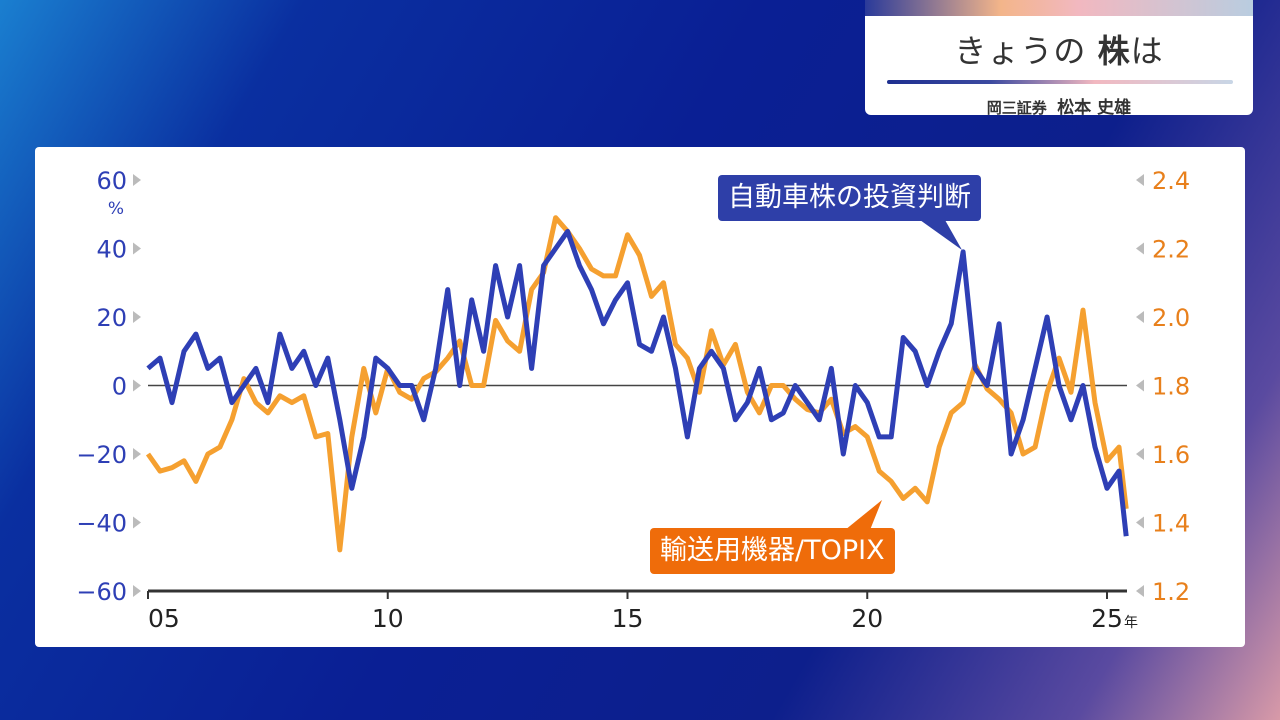 This screenshot has height=720, width=1280. What do you see at coordinates (111, 318) in the screenshot?
I see `left-tick-label: 20` at bounding box center [111, 318].